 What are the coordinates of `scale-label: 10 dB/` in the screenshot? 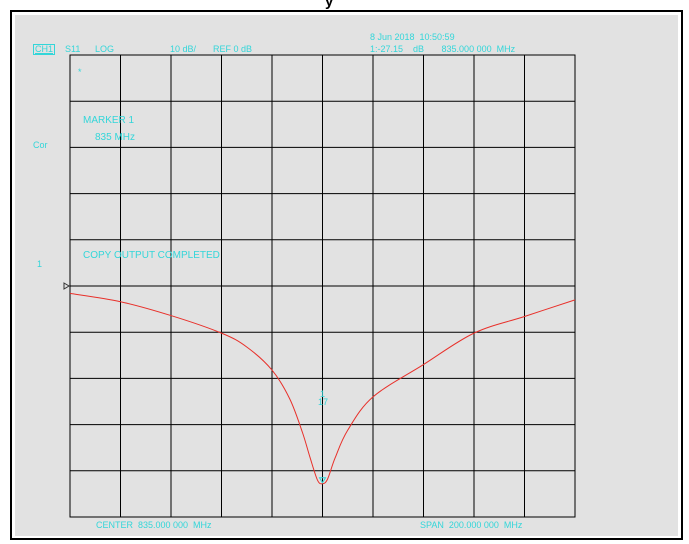 It's located at (183, 49).